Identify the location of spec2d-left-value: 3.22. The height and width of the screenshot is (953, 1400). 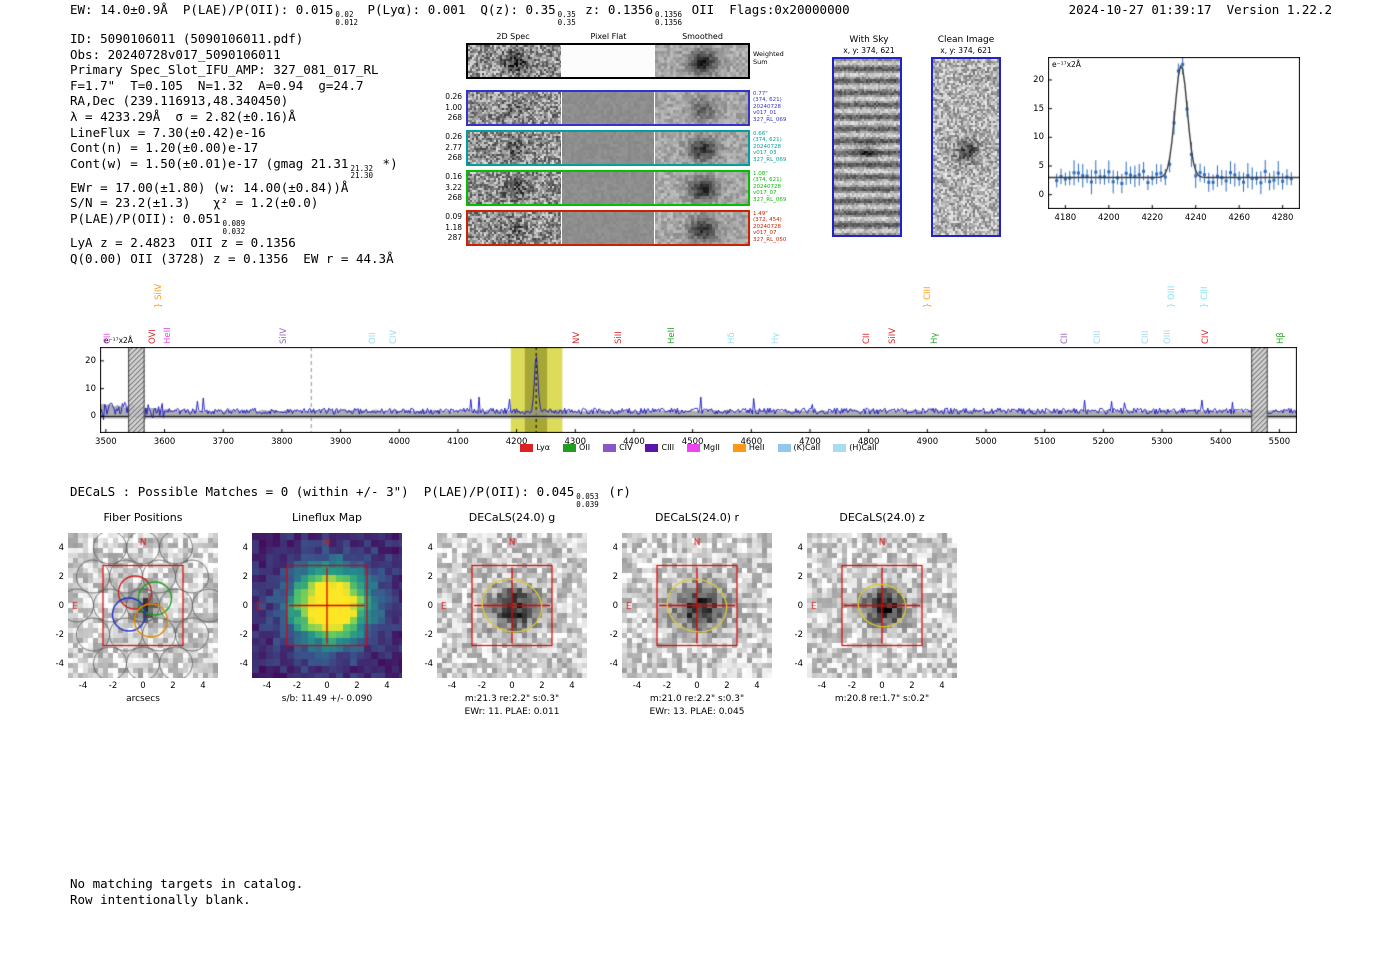
(453, 187).